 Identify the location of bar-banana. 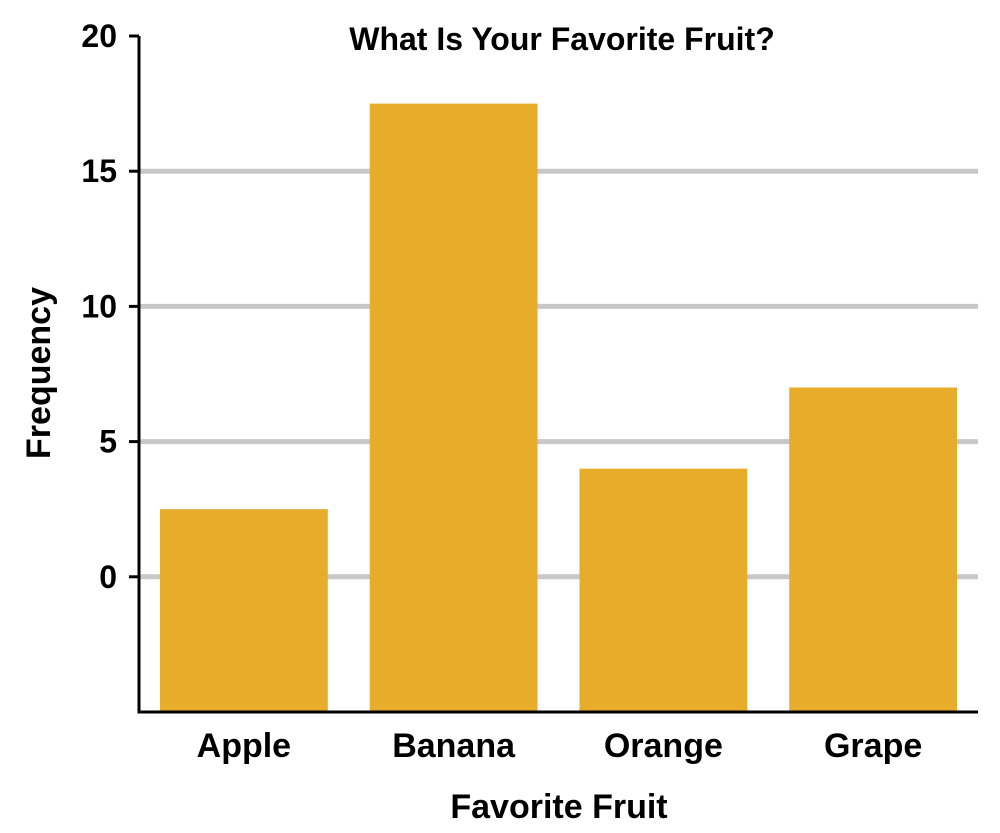
(453, 408).